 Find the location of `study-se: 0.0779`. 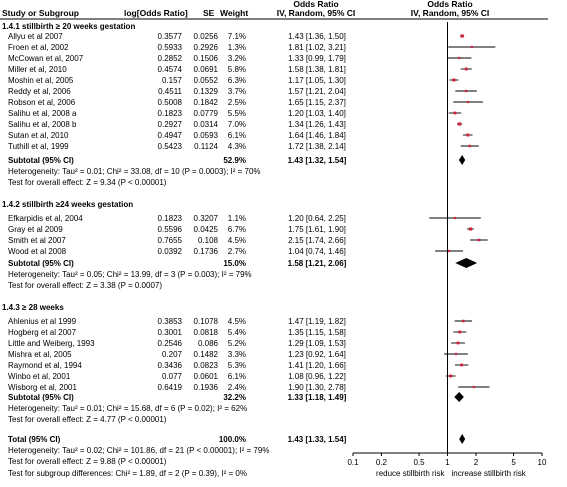

study-se: 0.0779 is located at coordinates (206, 113).